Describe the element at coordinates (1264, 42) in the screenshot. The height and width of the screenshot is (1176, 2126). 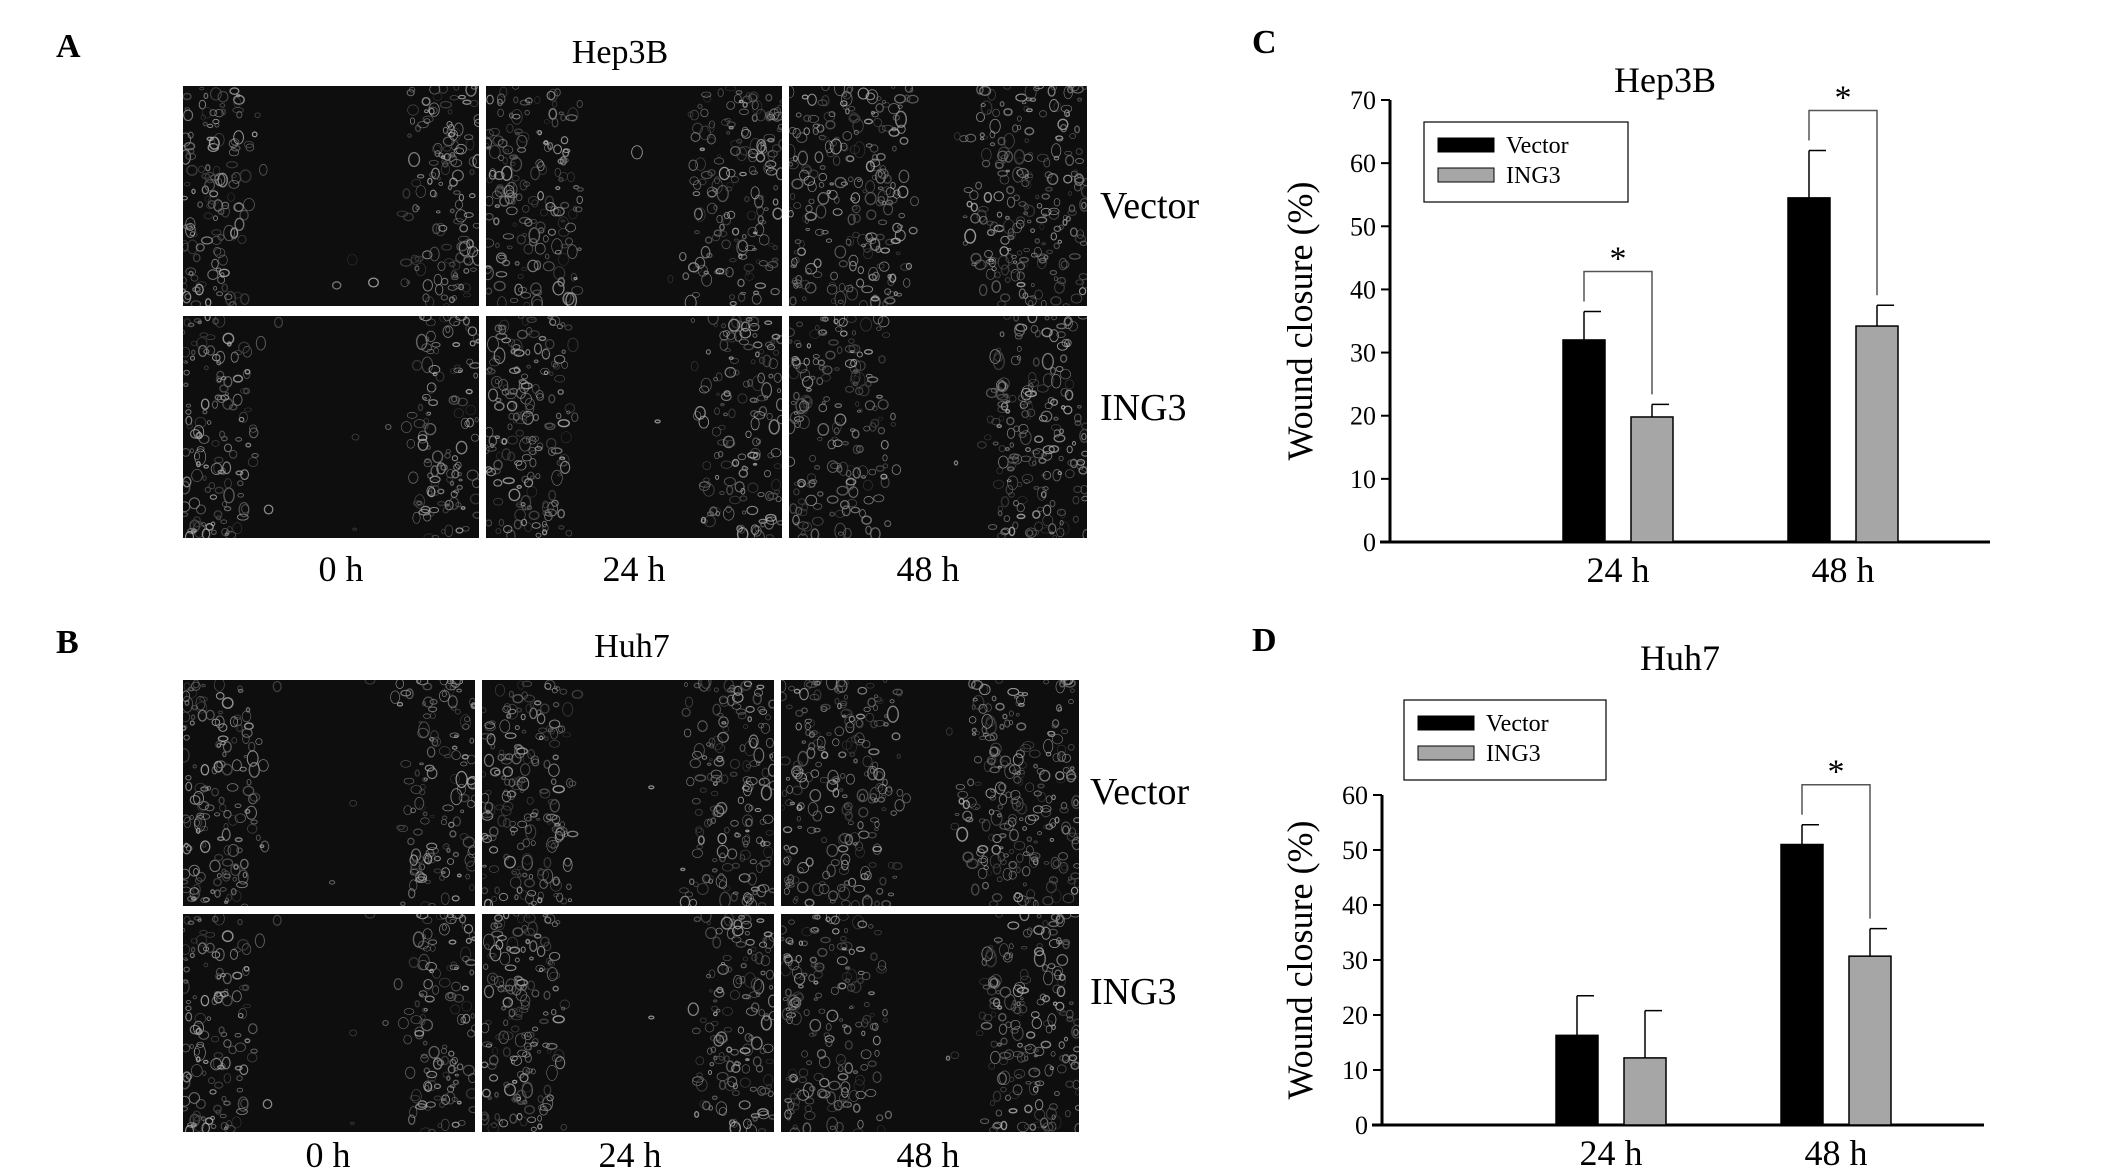
I see `panel-c-letter: C` at that location.